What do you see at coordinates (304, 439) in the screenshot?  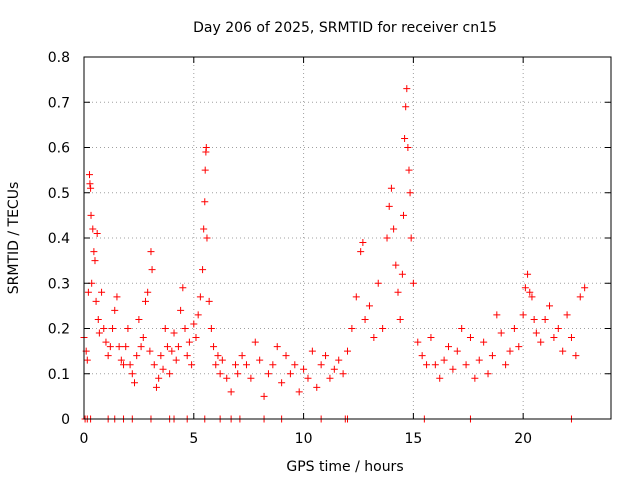 I see `x-tick-label: 10` at bounding box center [304, 439].